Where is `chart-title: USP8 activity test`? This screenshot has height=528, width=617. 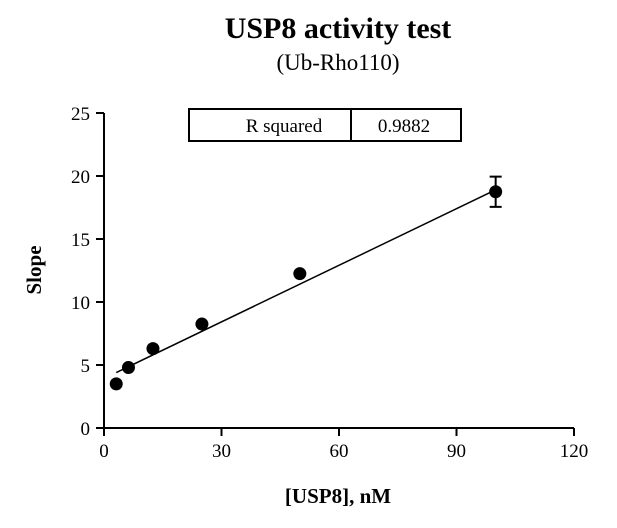 chart-title: USP8 activity test is located at coordinates (338, 28).